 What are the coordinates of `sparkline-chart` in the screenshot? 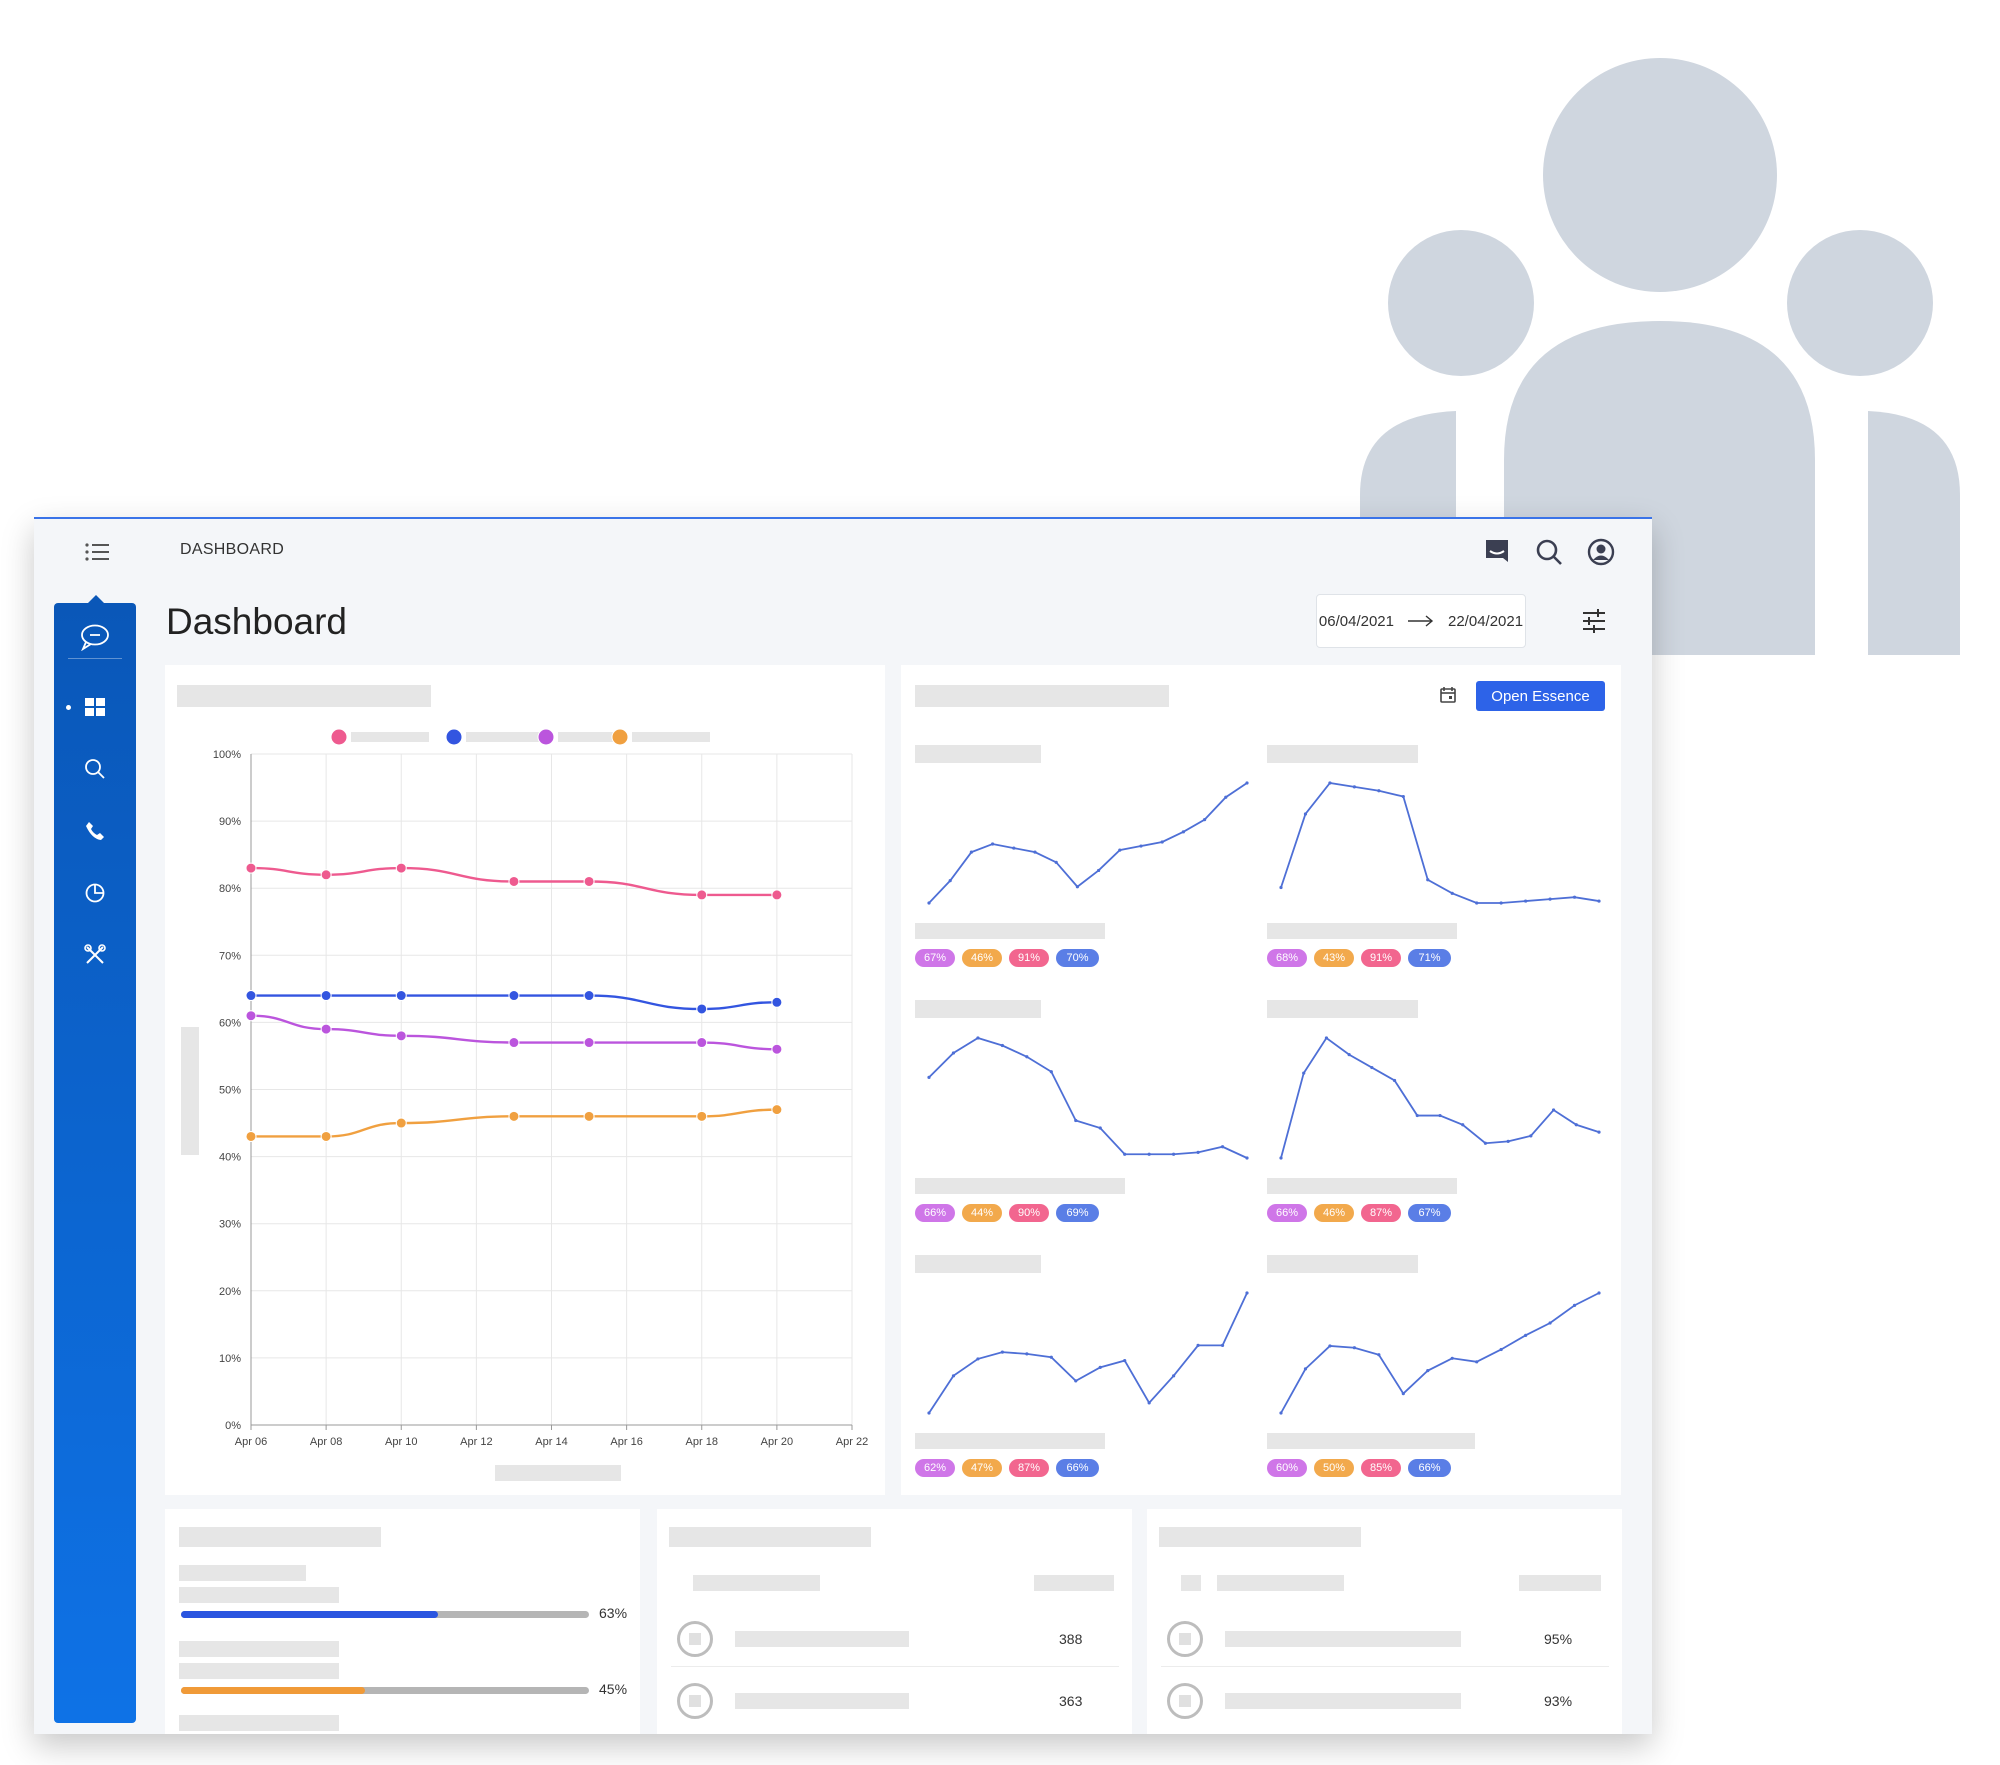 It's located at (1088, 1353).